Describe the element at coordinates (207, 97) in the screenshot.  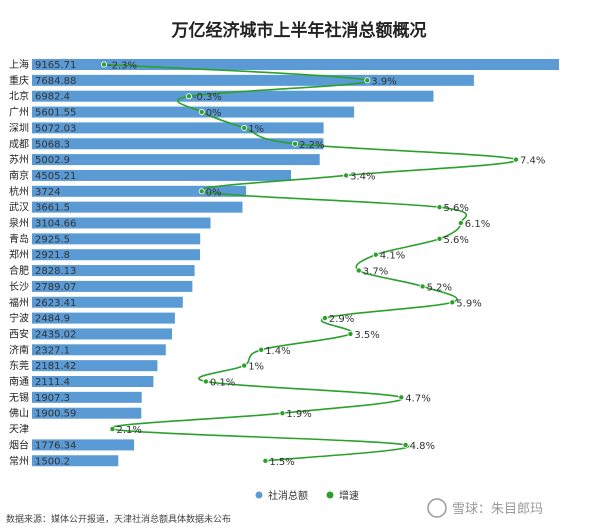
I see `growth-value-label: -0.3%` at that location.